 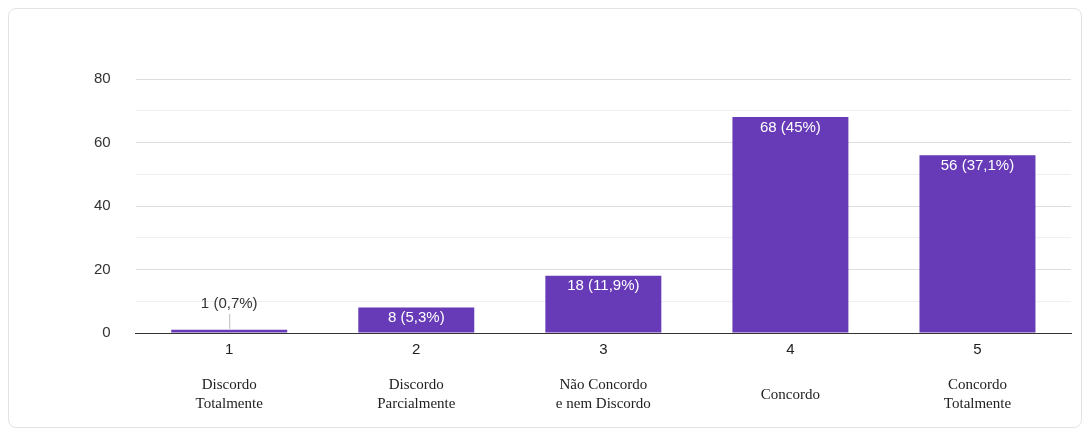 I want to click on text: Concordo, so click(x=790, y=393).